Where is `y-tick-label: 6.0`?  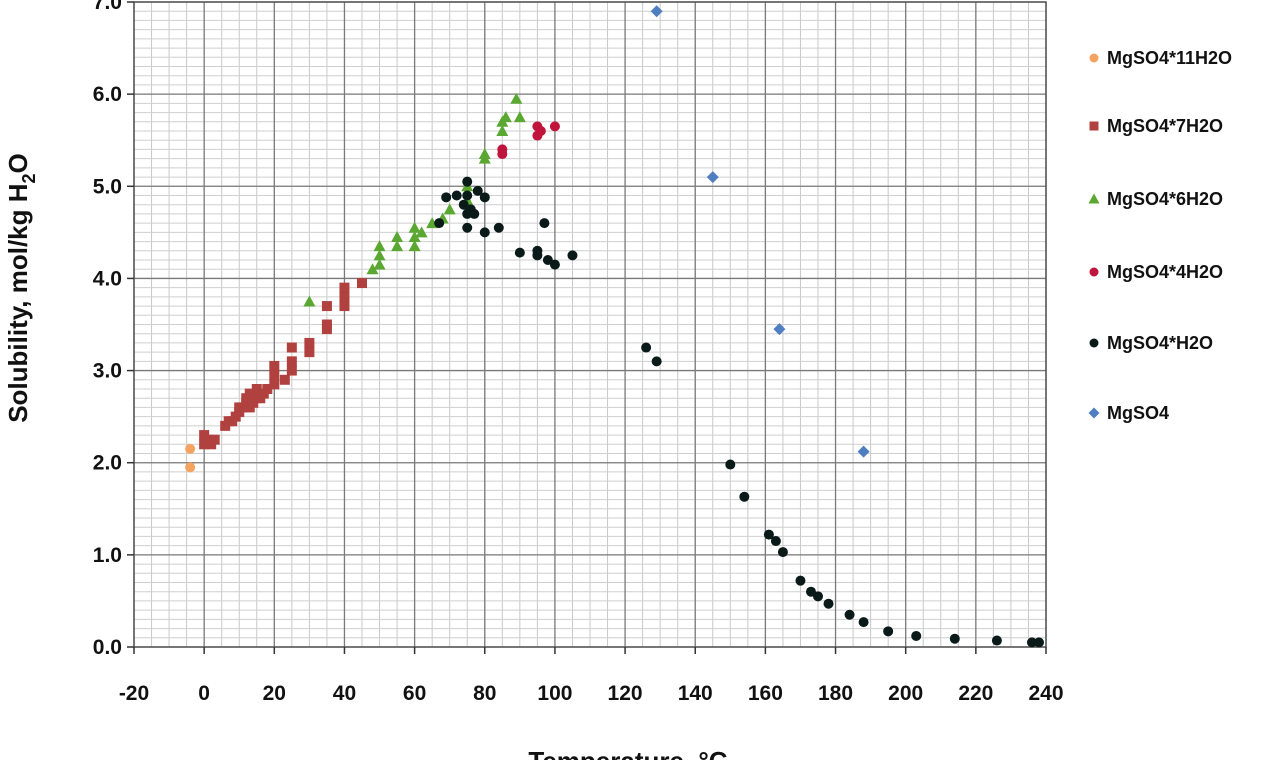 y-tick-label: 6.0 is located at coordinates (107, 94).